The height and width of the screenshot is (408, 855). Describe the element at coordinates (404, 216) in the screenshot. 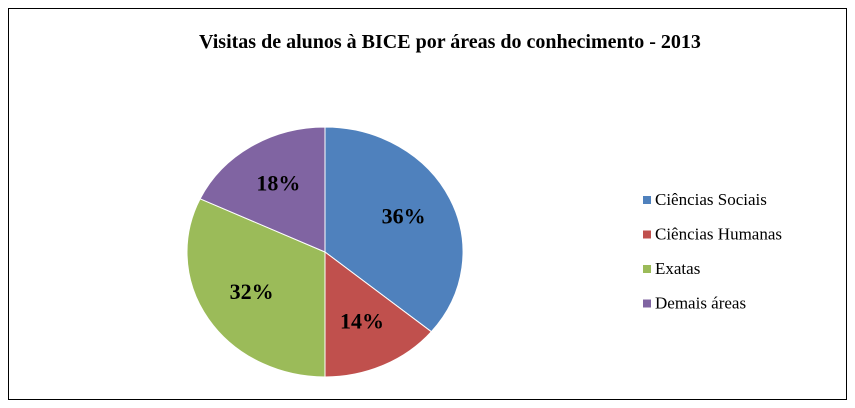

I see `data-label: 36%` at that location.